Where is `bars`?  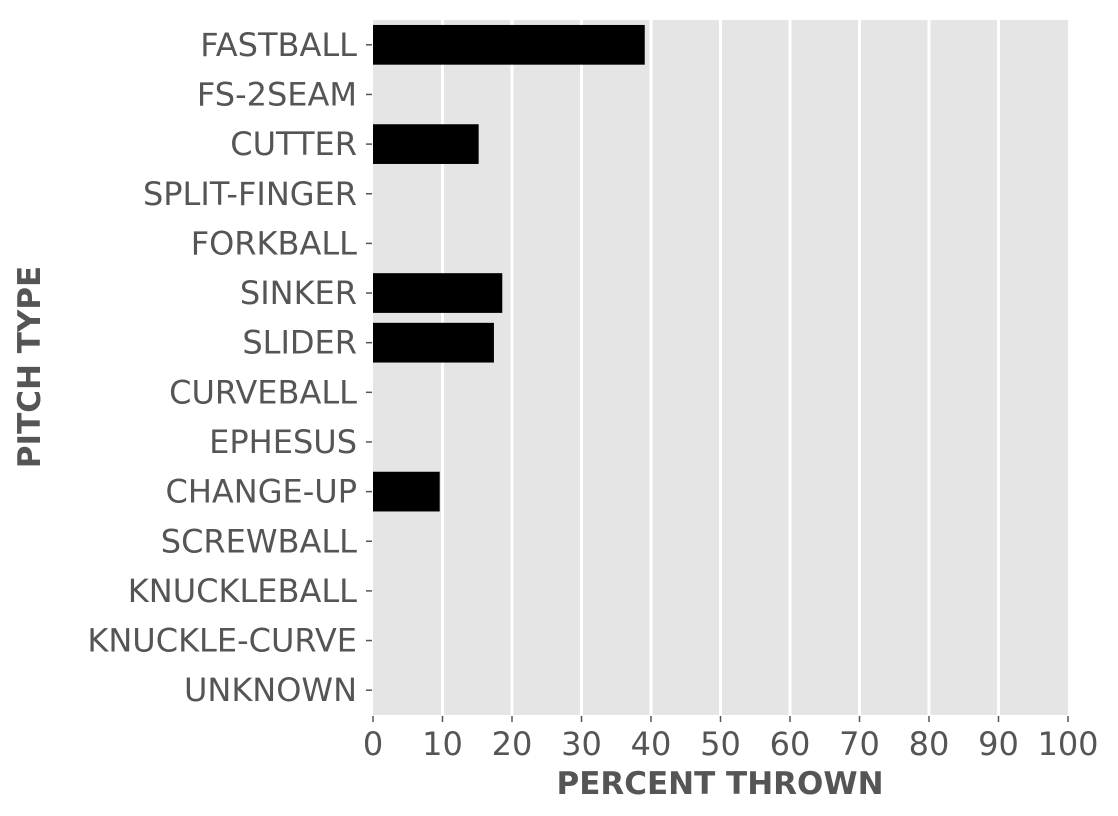
bars is located at coordinates (509, 268).